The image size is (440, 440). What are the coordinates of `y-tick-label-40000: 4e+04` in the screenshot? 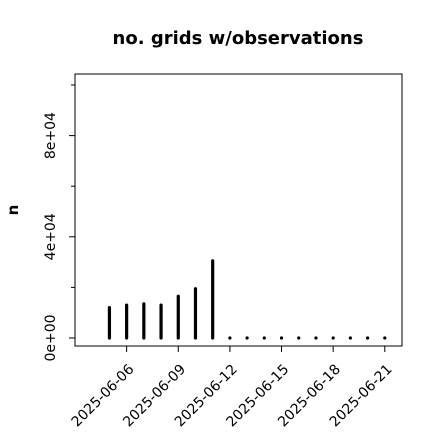 It's located at (51, 236).